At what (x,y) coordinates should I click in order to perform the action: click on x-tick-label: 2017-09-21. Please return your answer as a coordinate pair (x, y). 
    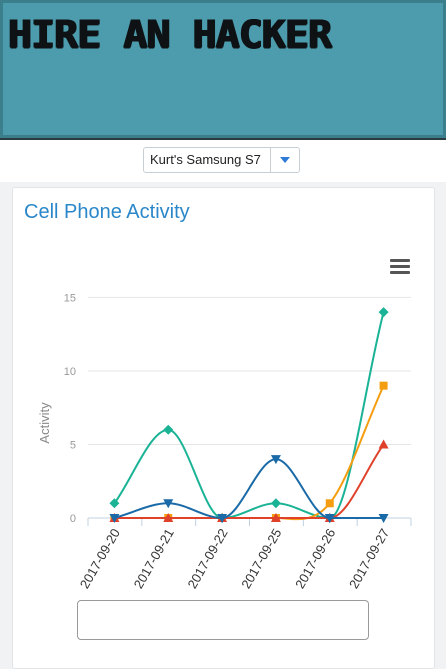
    Looking at the image, I should click on (154, 558).